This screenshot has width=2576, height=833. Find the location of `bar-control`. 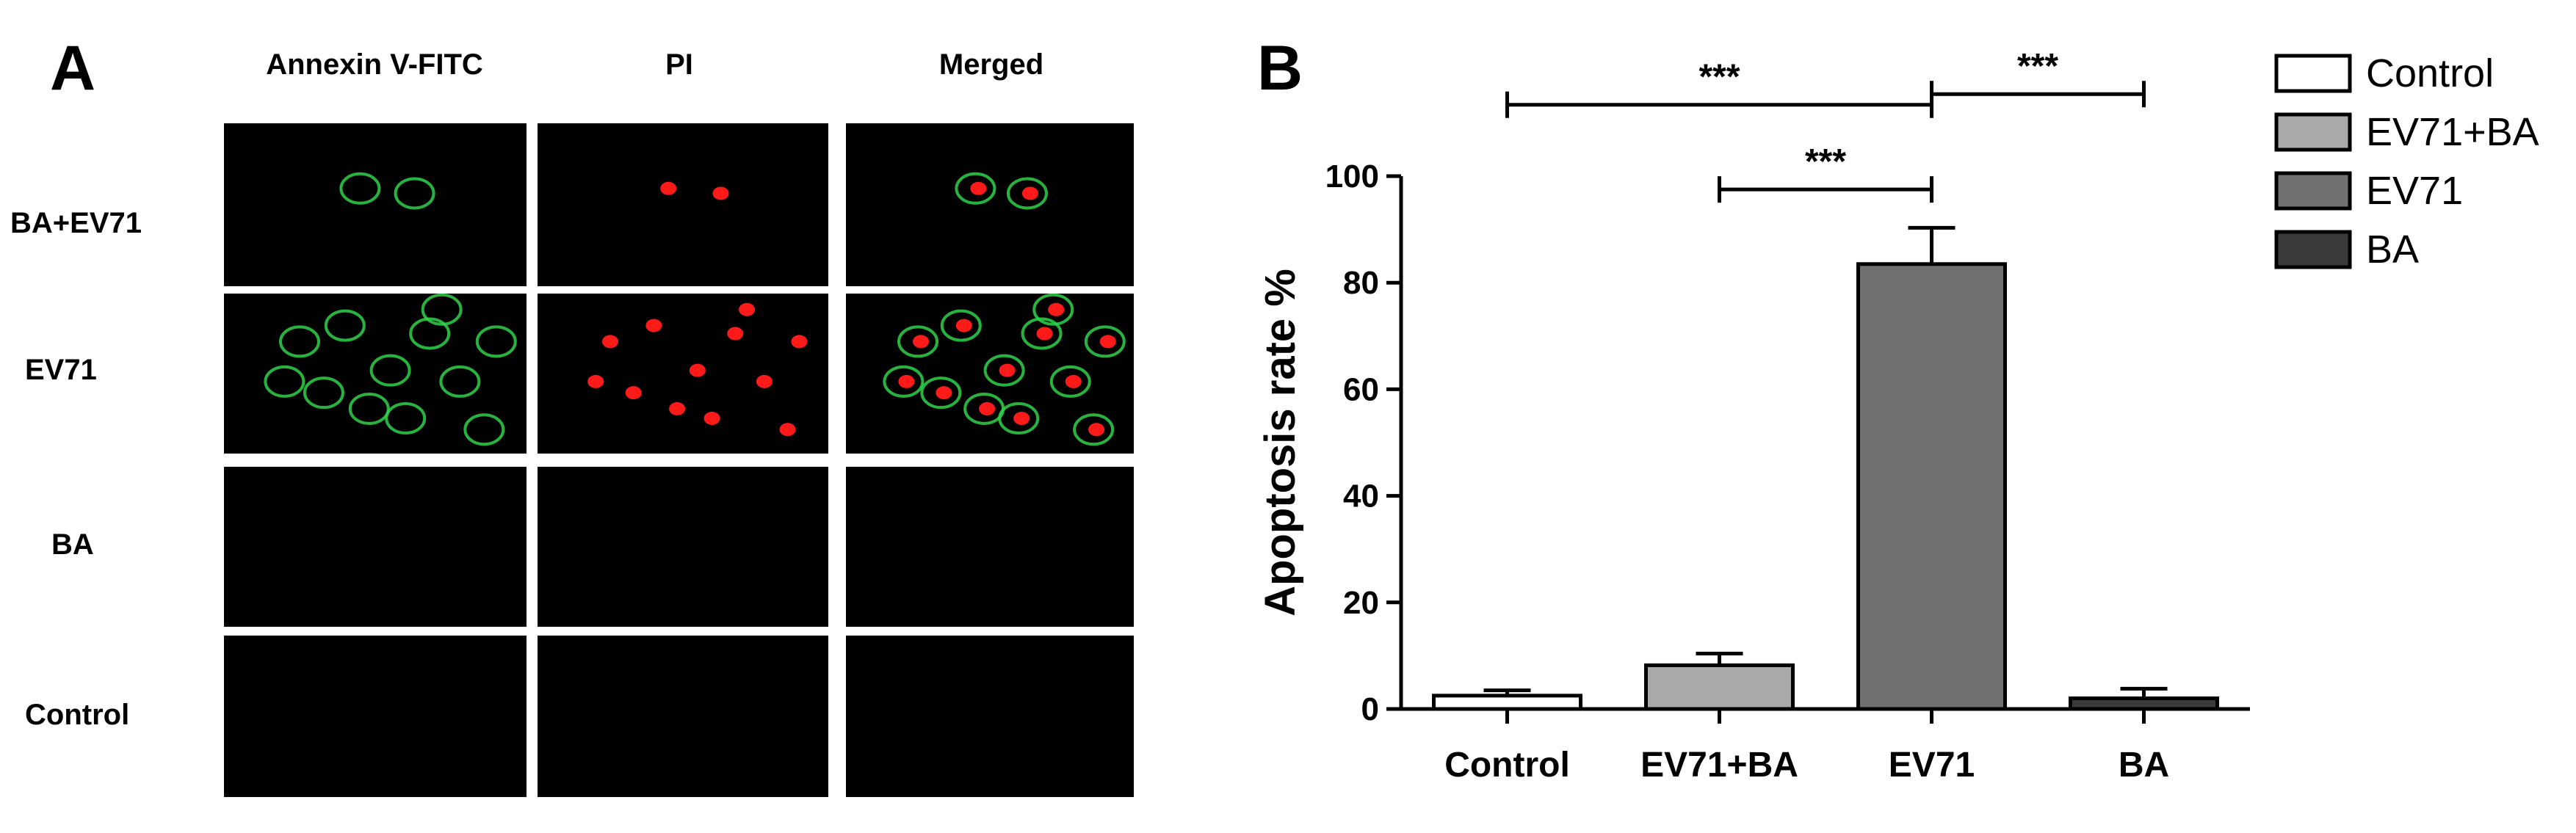

bar-control is located at coordinates (1507, 702).